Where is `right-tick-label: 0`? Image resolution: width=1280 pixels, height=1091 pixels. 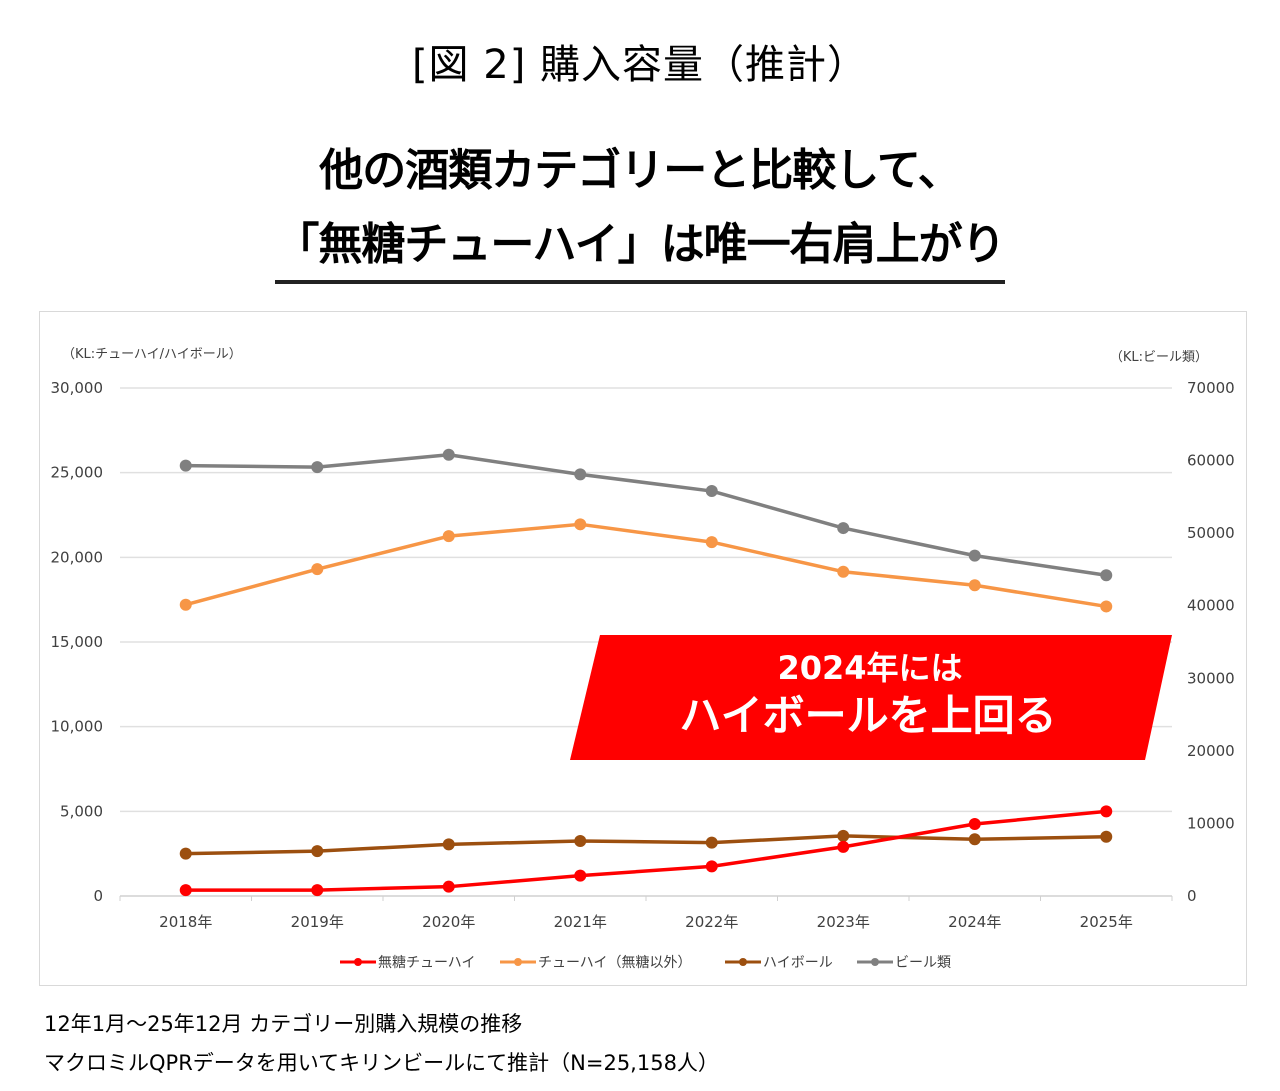
right-tick-label: 0 is located at coordinates (1192, 896).